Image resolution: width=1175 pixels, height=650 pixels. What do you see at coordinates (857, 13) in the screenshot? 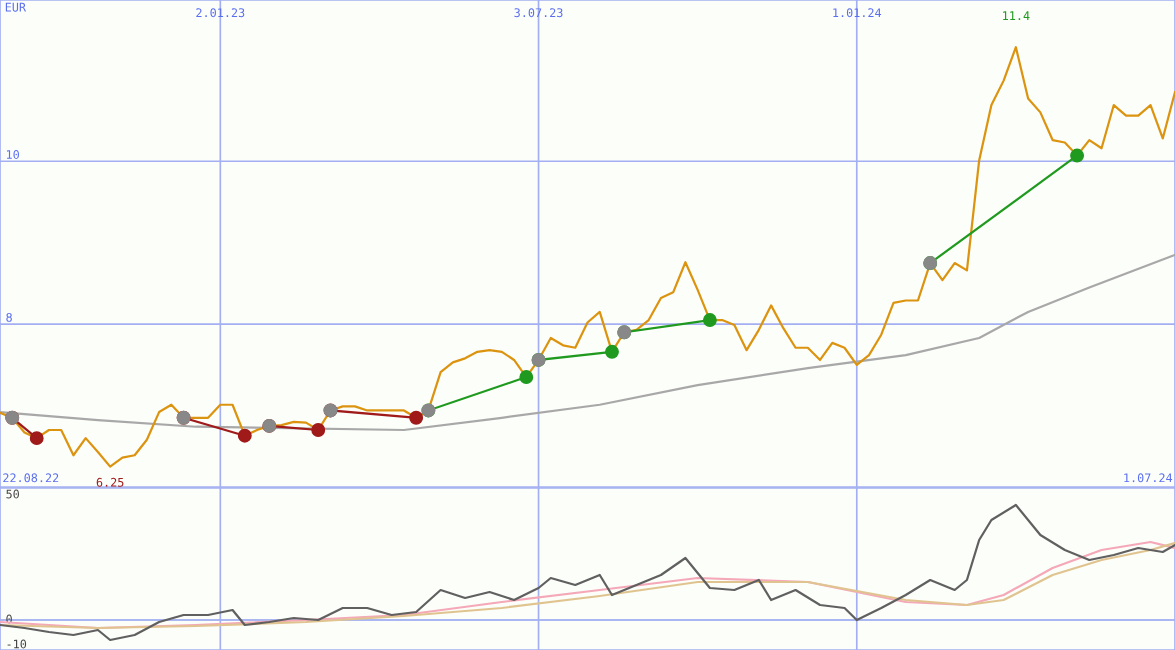
I see `x-tick-label: 1.01.24` at bounding box center [857, 13].